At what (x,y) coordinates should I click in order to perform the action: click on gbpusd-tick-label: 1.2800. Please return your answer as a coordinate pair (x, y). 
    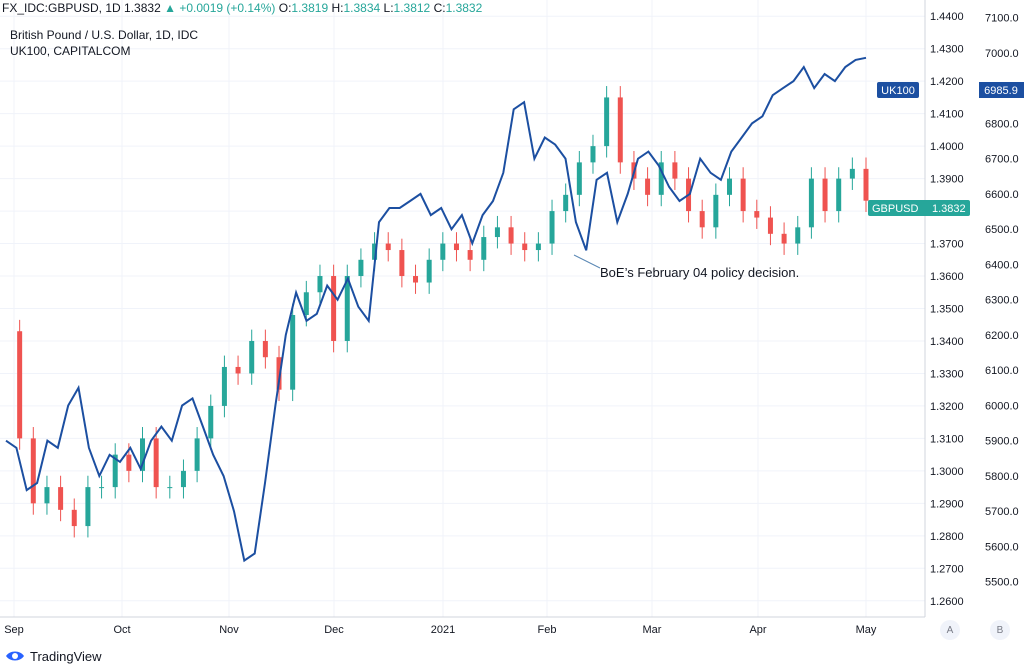
    Looking at the image, I should click on (947, 537).